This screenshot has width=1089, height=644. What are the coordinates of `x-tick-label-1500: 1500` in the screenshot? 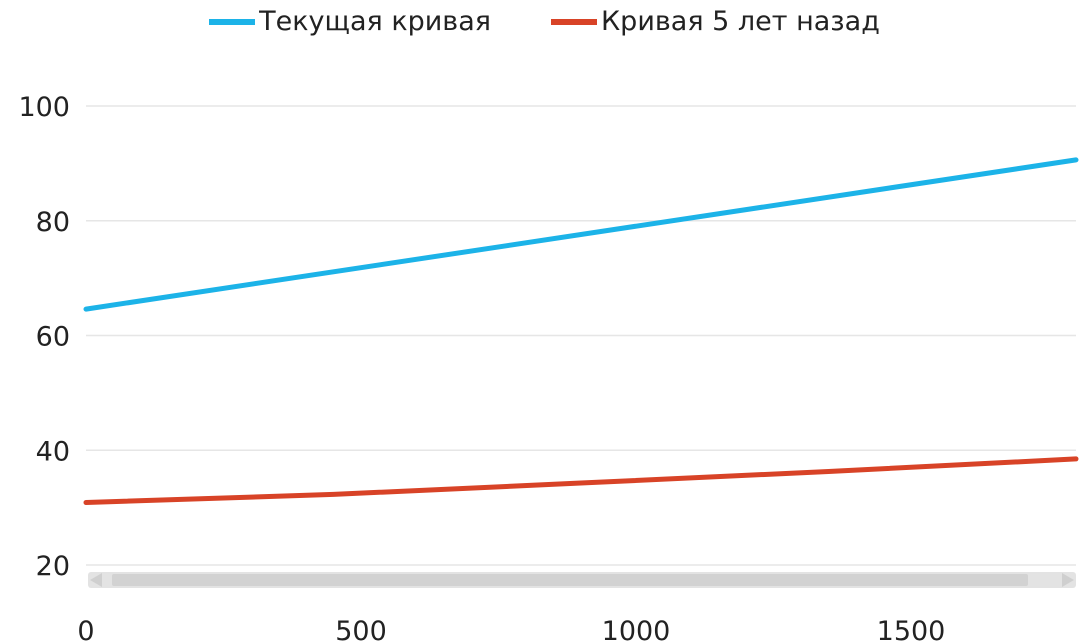 It's located at (911, 630).